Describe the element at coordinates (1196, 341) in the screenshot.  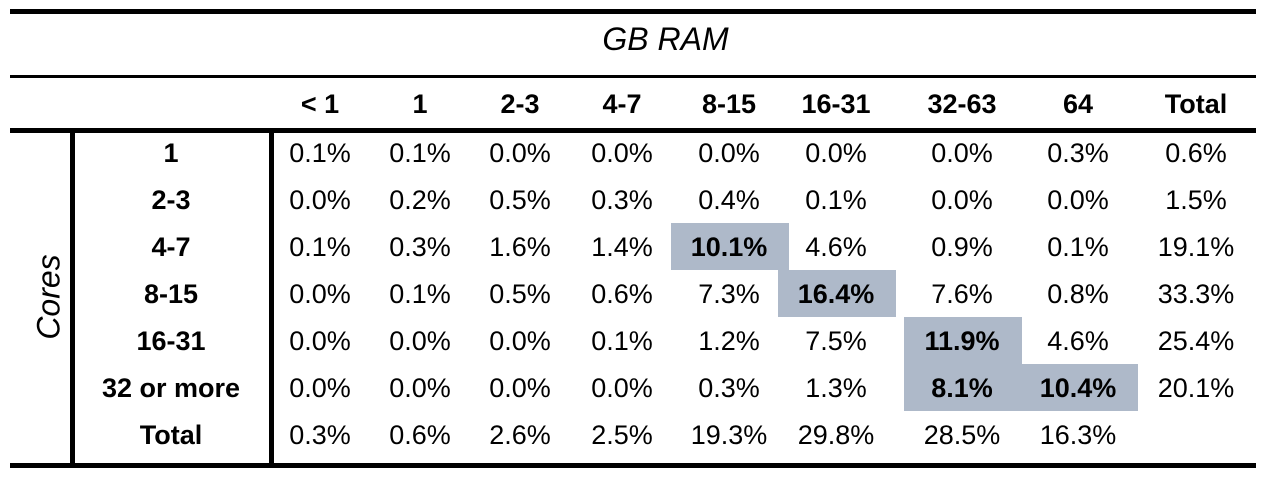
I see `table-cell: 25.4%` at that location.